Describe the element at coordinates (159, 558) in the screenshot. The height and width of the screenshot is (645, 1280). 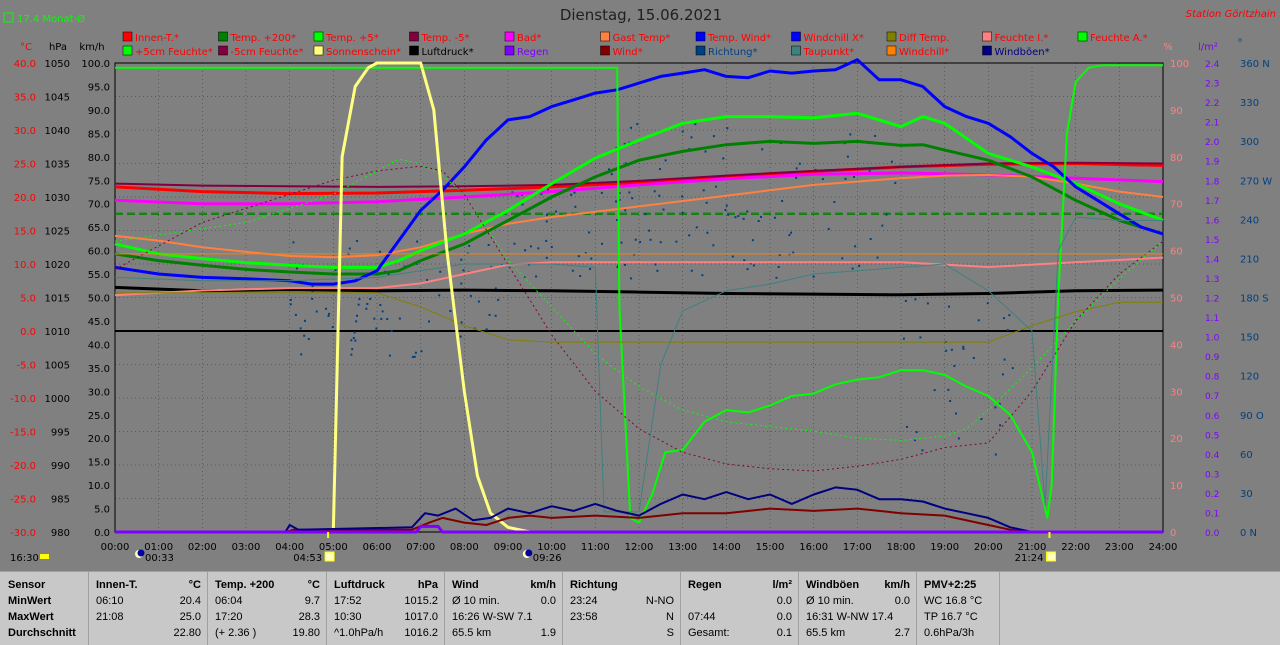
I see `marker-time: 00:33` at that location.